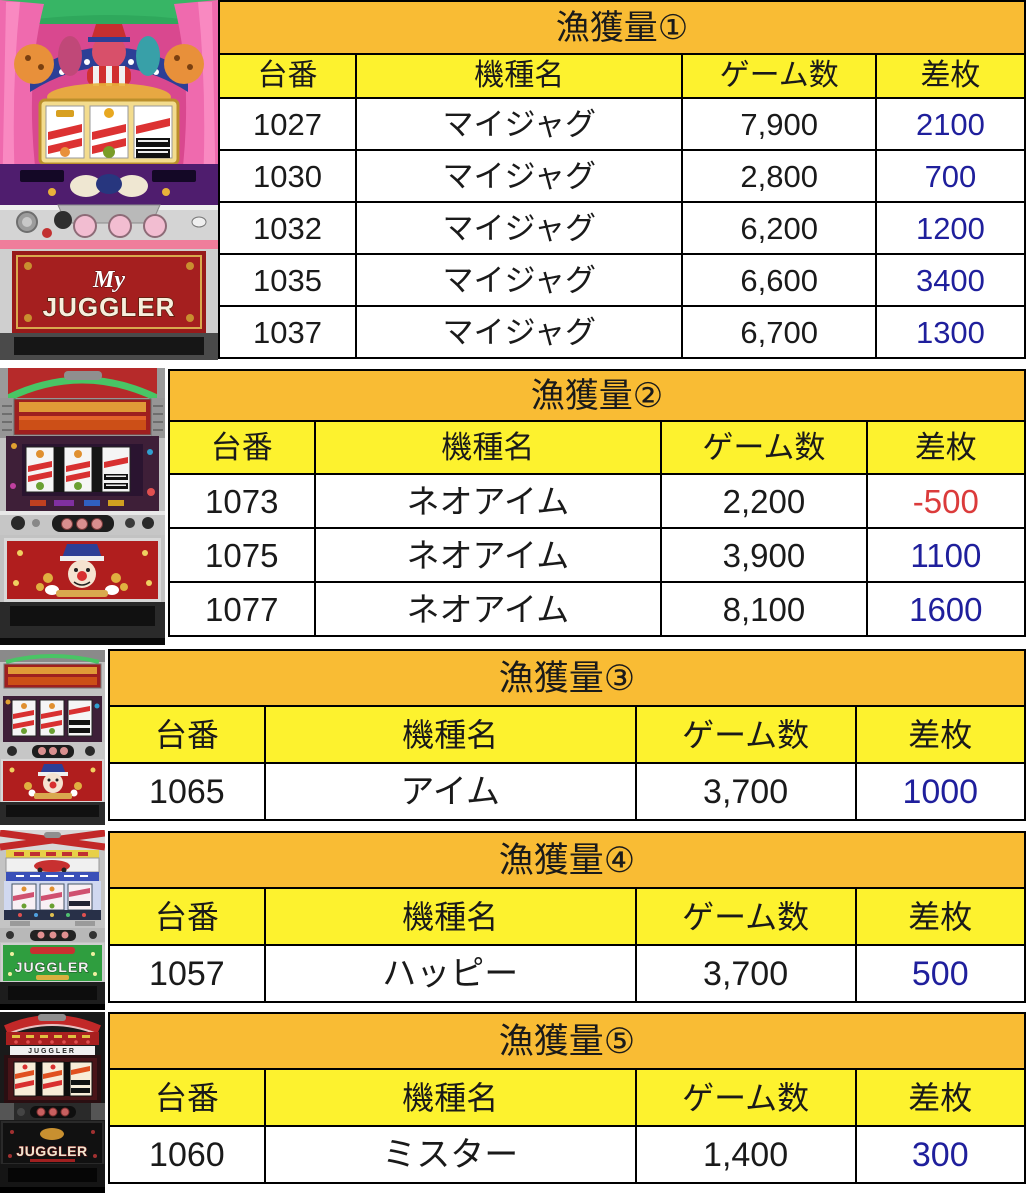  What do you see at coordinates (940, 791) in the screenshot?
I see `coin-diff-cell: 1000` at bounding box center [940, 791].